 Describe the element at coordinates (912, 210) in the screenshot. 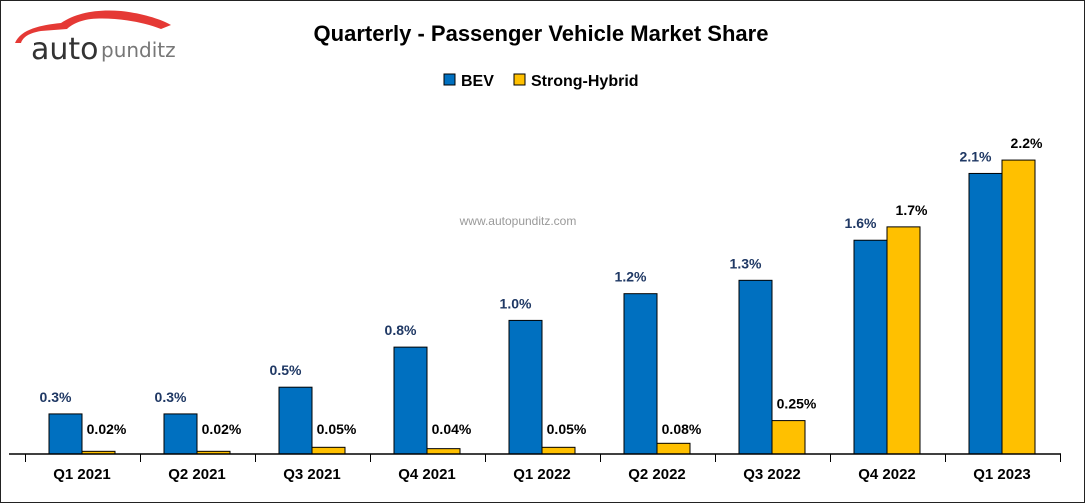

I see `hybrid-data-label: 1.7%` at that location.